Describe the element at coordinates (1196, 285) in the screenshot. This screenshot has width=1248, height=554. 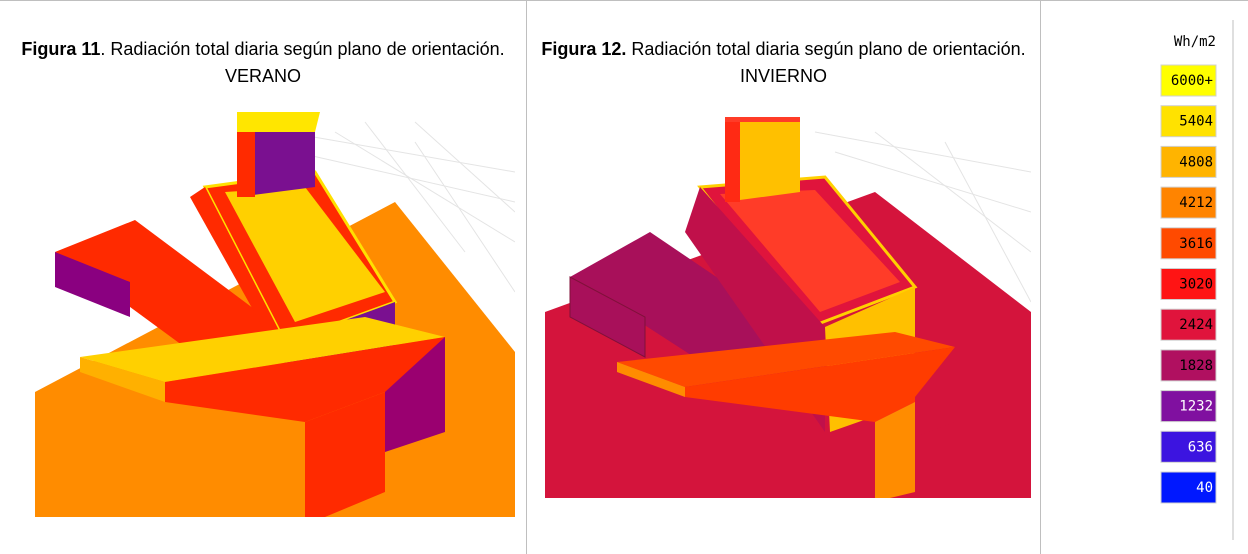
I see `legend-label: 3020` at that location.